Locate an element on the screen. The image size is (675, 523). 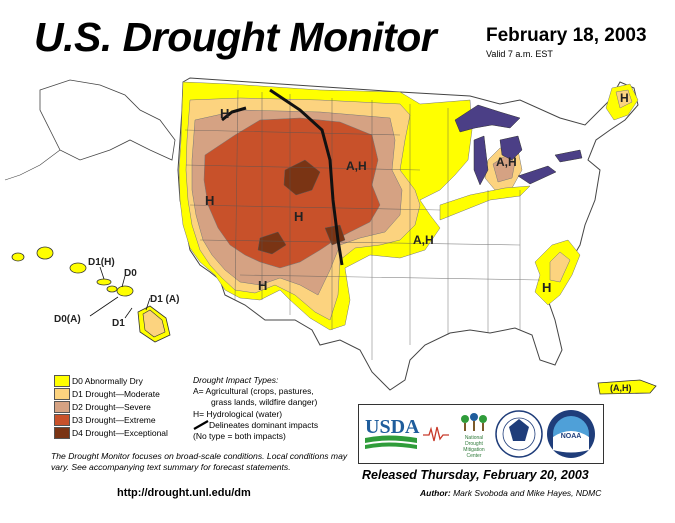
impact-line: H= Hydrological (water) is located at coordinates (238, 413).